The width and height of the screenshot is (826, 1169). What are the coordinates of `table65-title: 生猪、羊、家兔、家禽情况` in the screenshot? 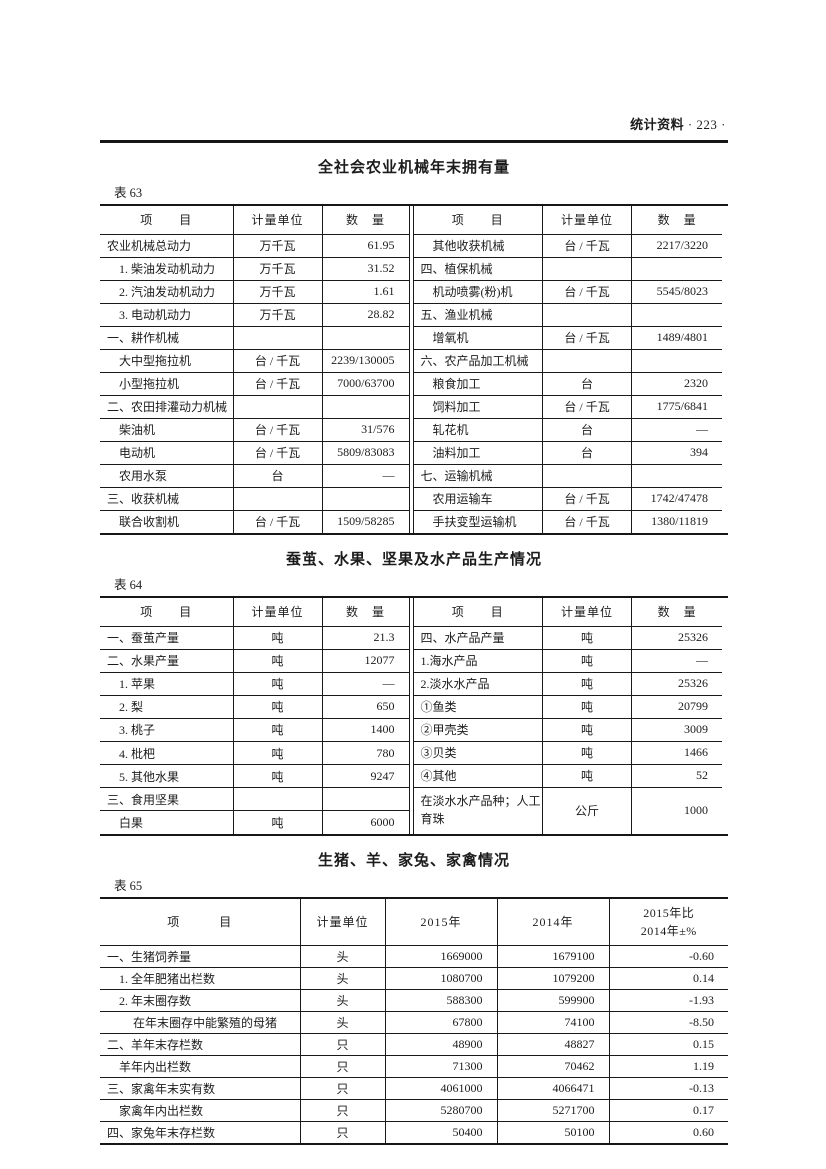 It's located at (413, 860).